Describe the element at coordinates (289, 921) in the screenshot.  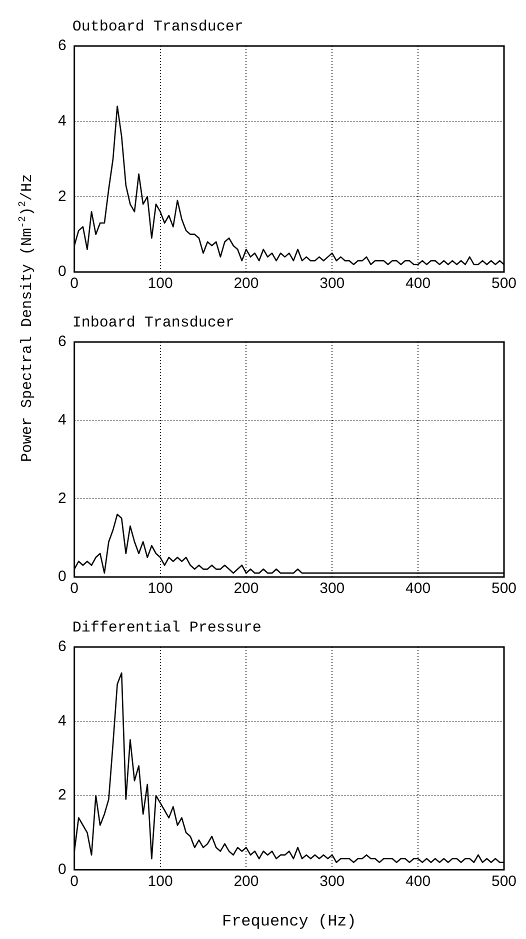
I see `x-axis-title: Frequency (Hz)` at that location.